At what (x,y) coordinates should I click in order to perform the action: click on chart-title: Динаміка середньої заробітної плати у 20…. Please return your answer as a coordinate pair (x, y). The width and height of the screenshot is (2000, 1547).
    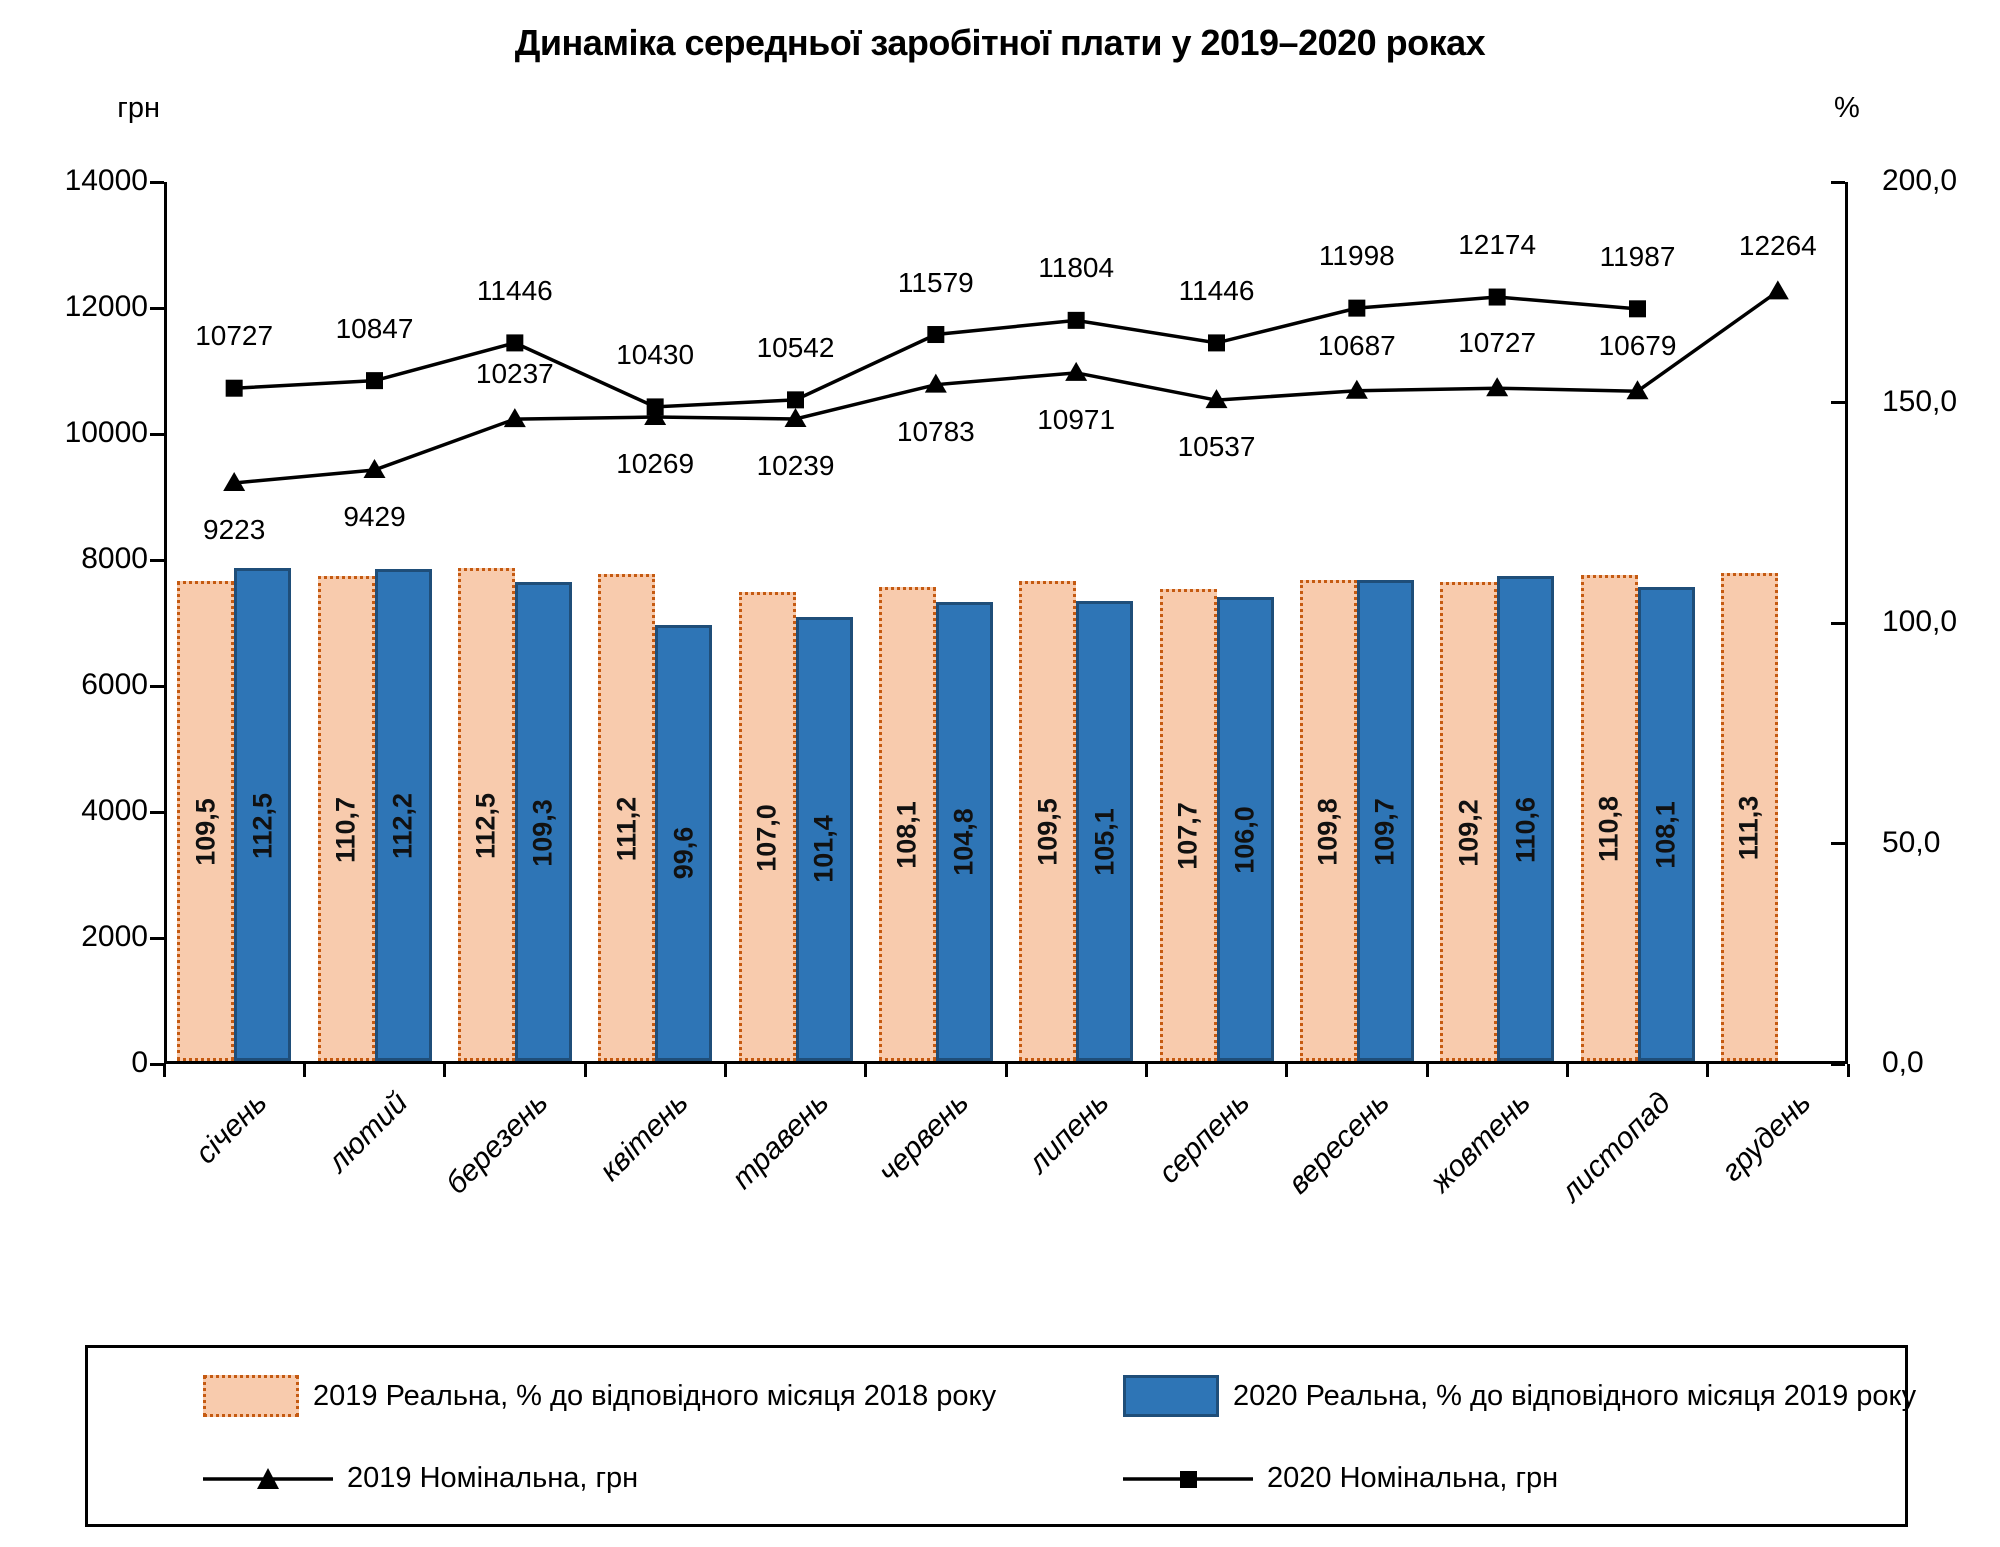
    Looking at the image, I should click on (1000, 42).